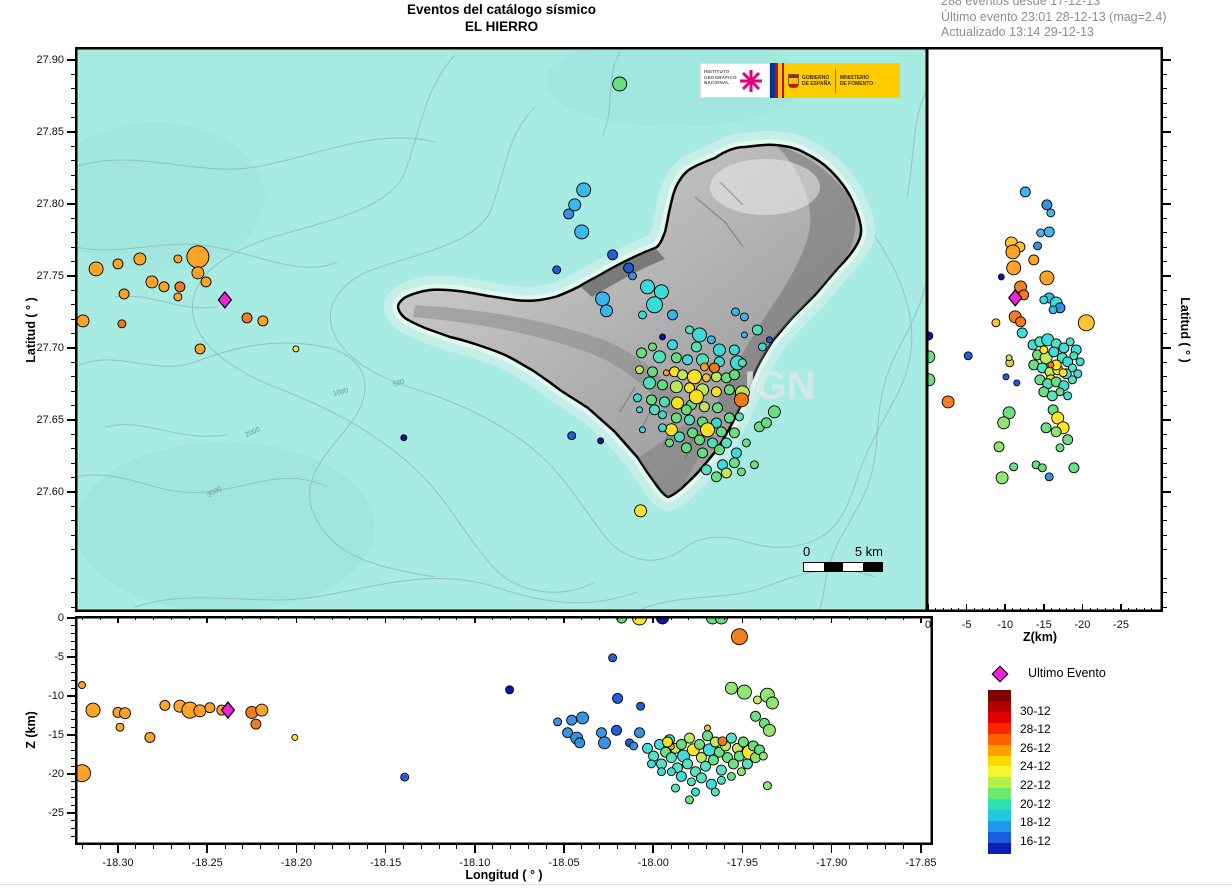 Image resolution: width=1232 pixels, height=891 pixels. What do you see at coordinates (225, 299) in the screenshot?
I see `last-event-marker` at bounding box center [225, 299].